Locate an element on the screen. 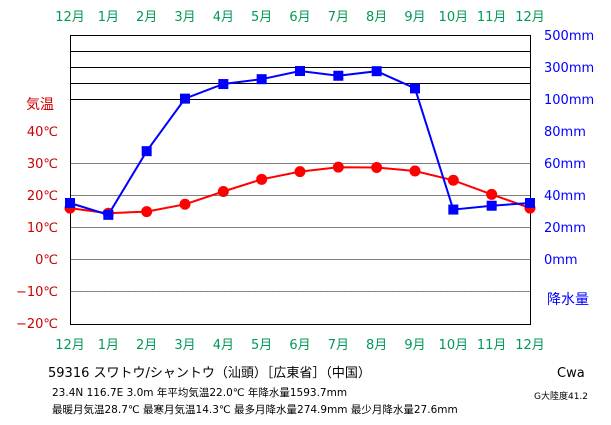  precip-tick-label: 60mm is located at coordinates (565, 164).